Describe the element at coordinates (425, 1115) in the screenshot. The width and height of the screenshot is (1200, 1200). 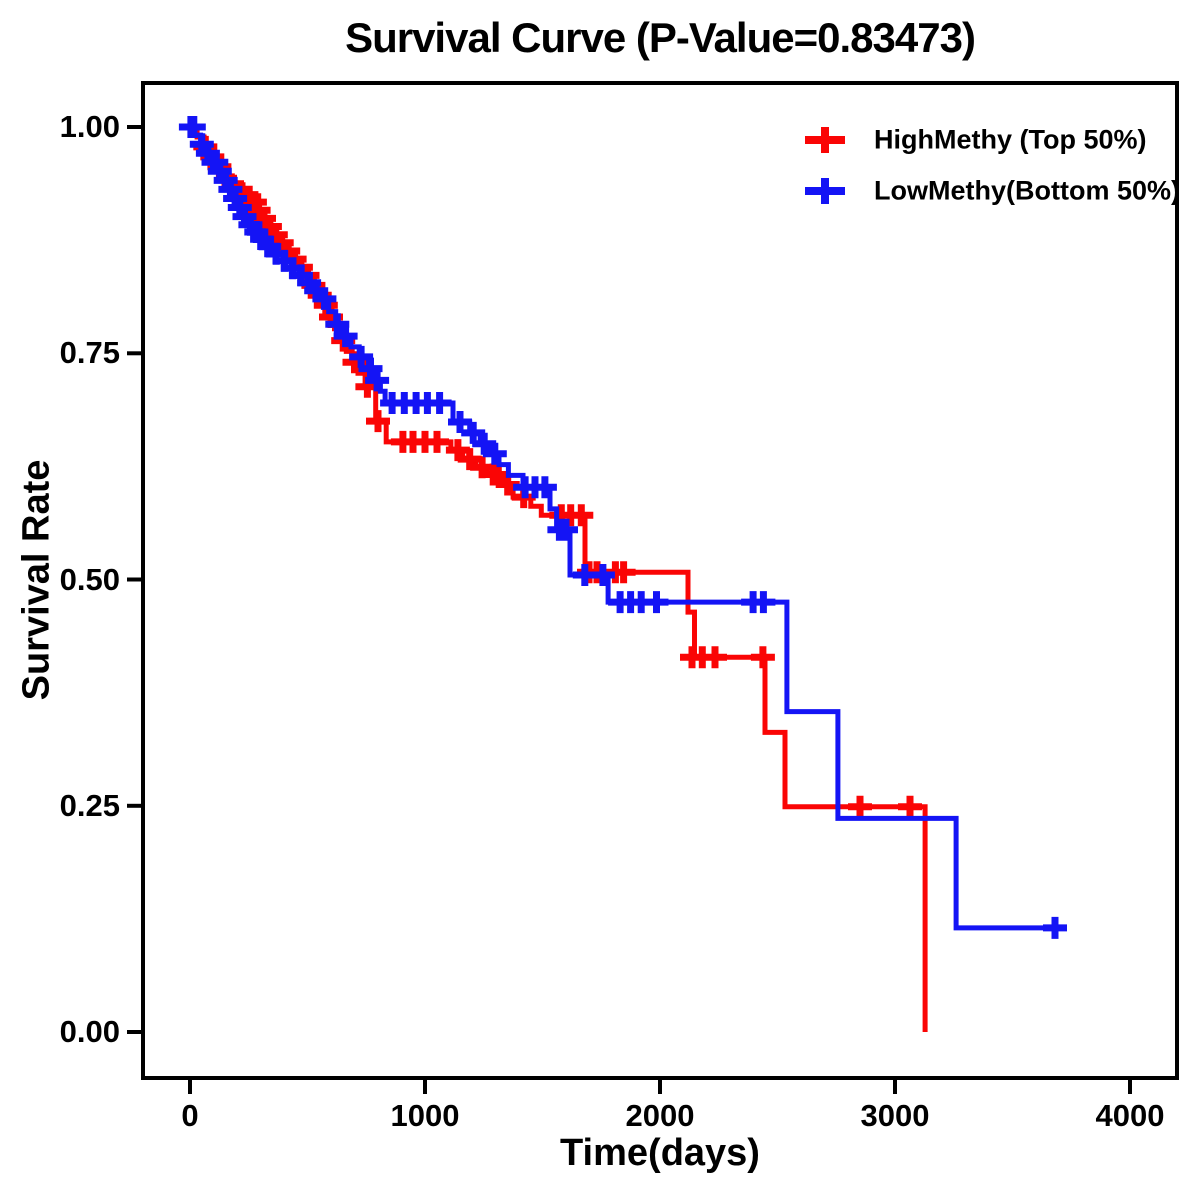
I see `x-tick-label: 1000` at that location.